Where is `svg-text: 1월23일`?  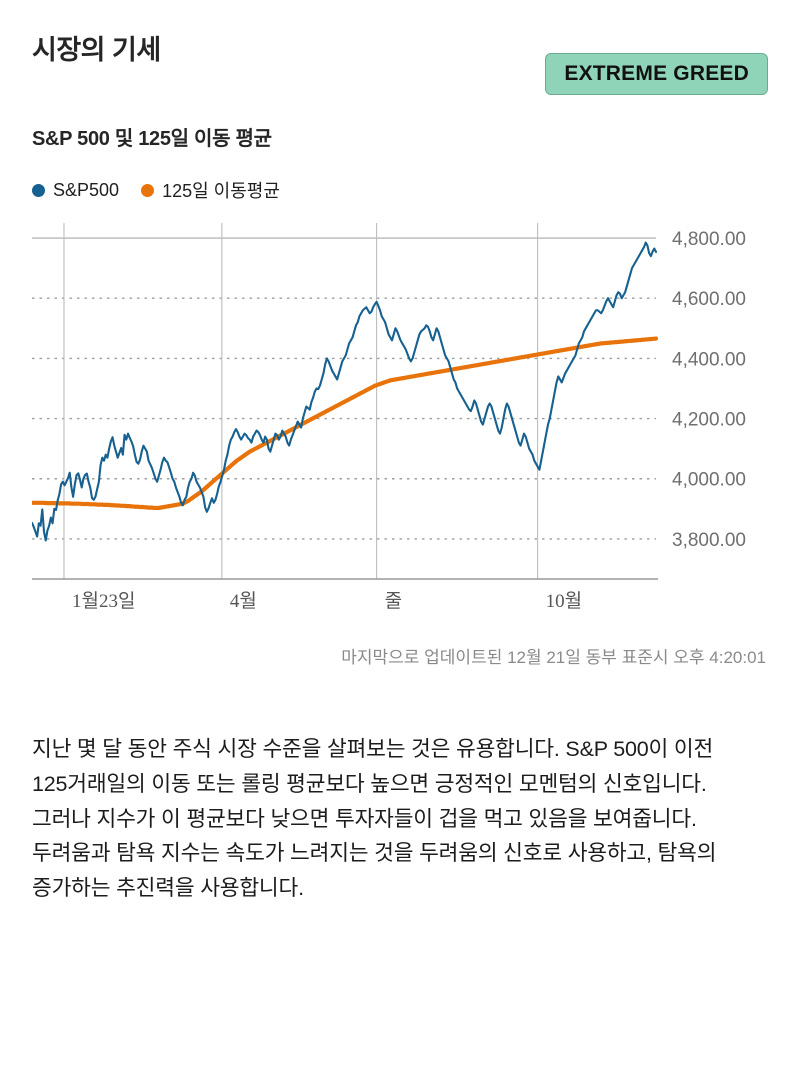 svg-text: 1월23일 is located at coordinates (103, 601).